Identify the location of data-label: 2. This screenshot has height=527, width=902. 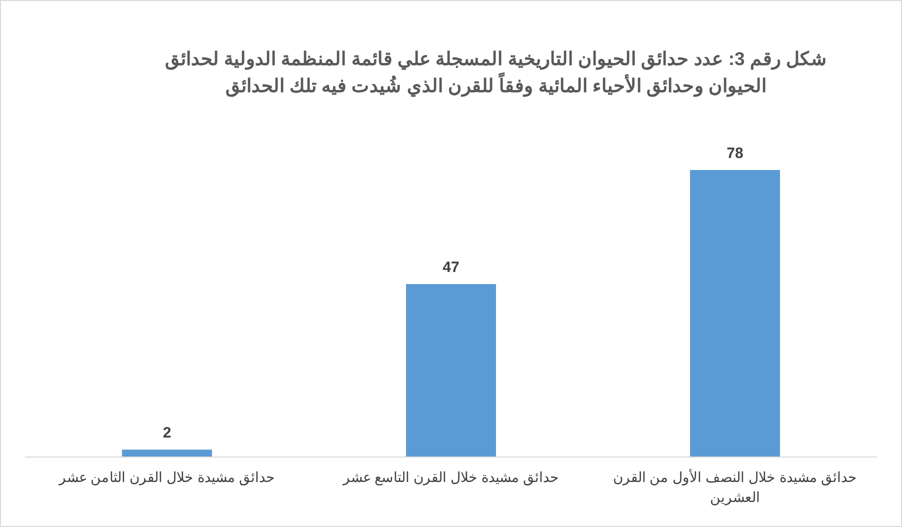
(167, 433).